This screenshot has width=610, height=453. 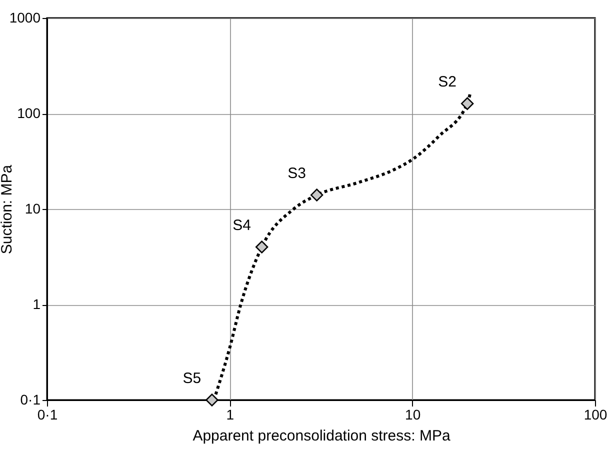 I want to click on x-tick-label: 1, so click(x=230, y=414).